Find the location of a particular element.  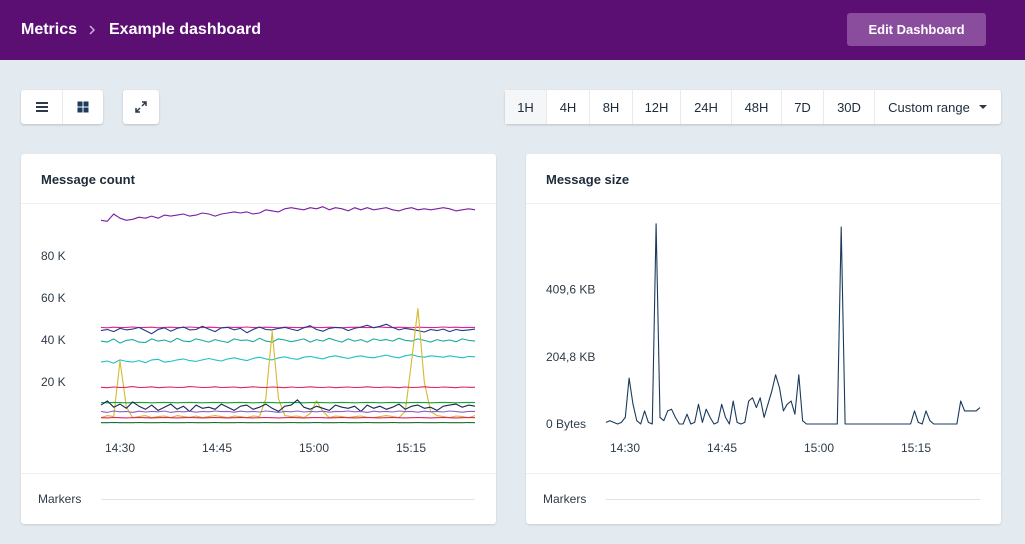

grid-view-button is located at coordinates (82, 107).